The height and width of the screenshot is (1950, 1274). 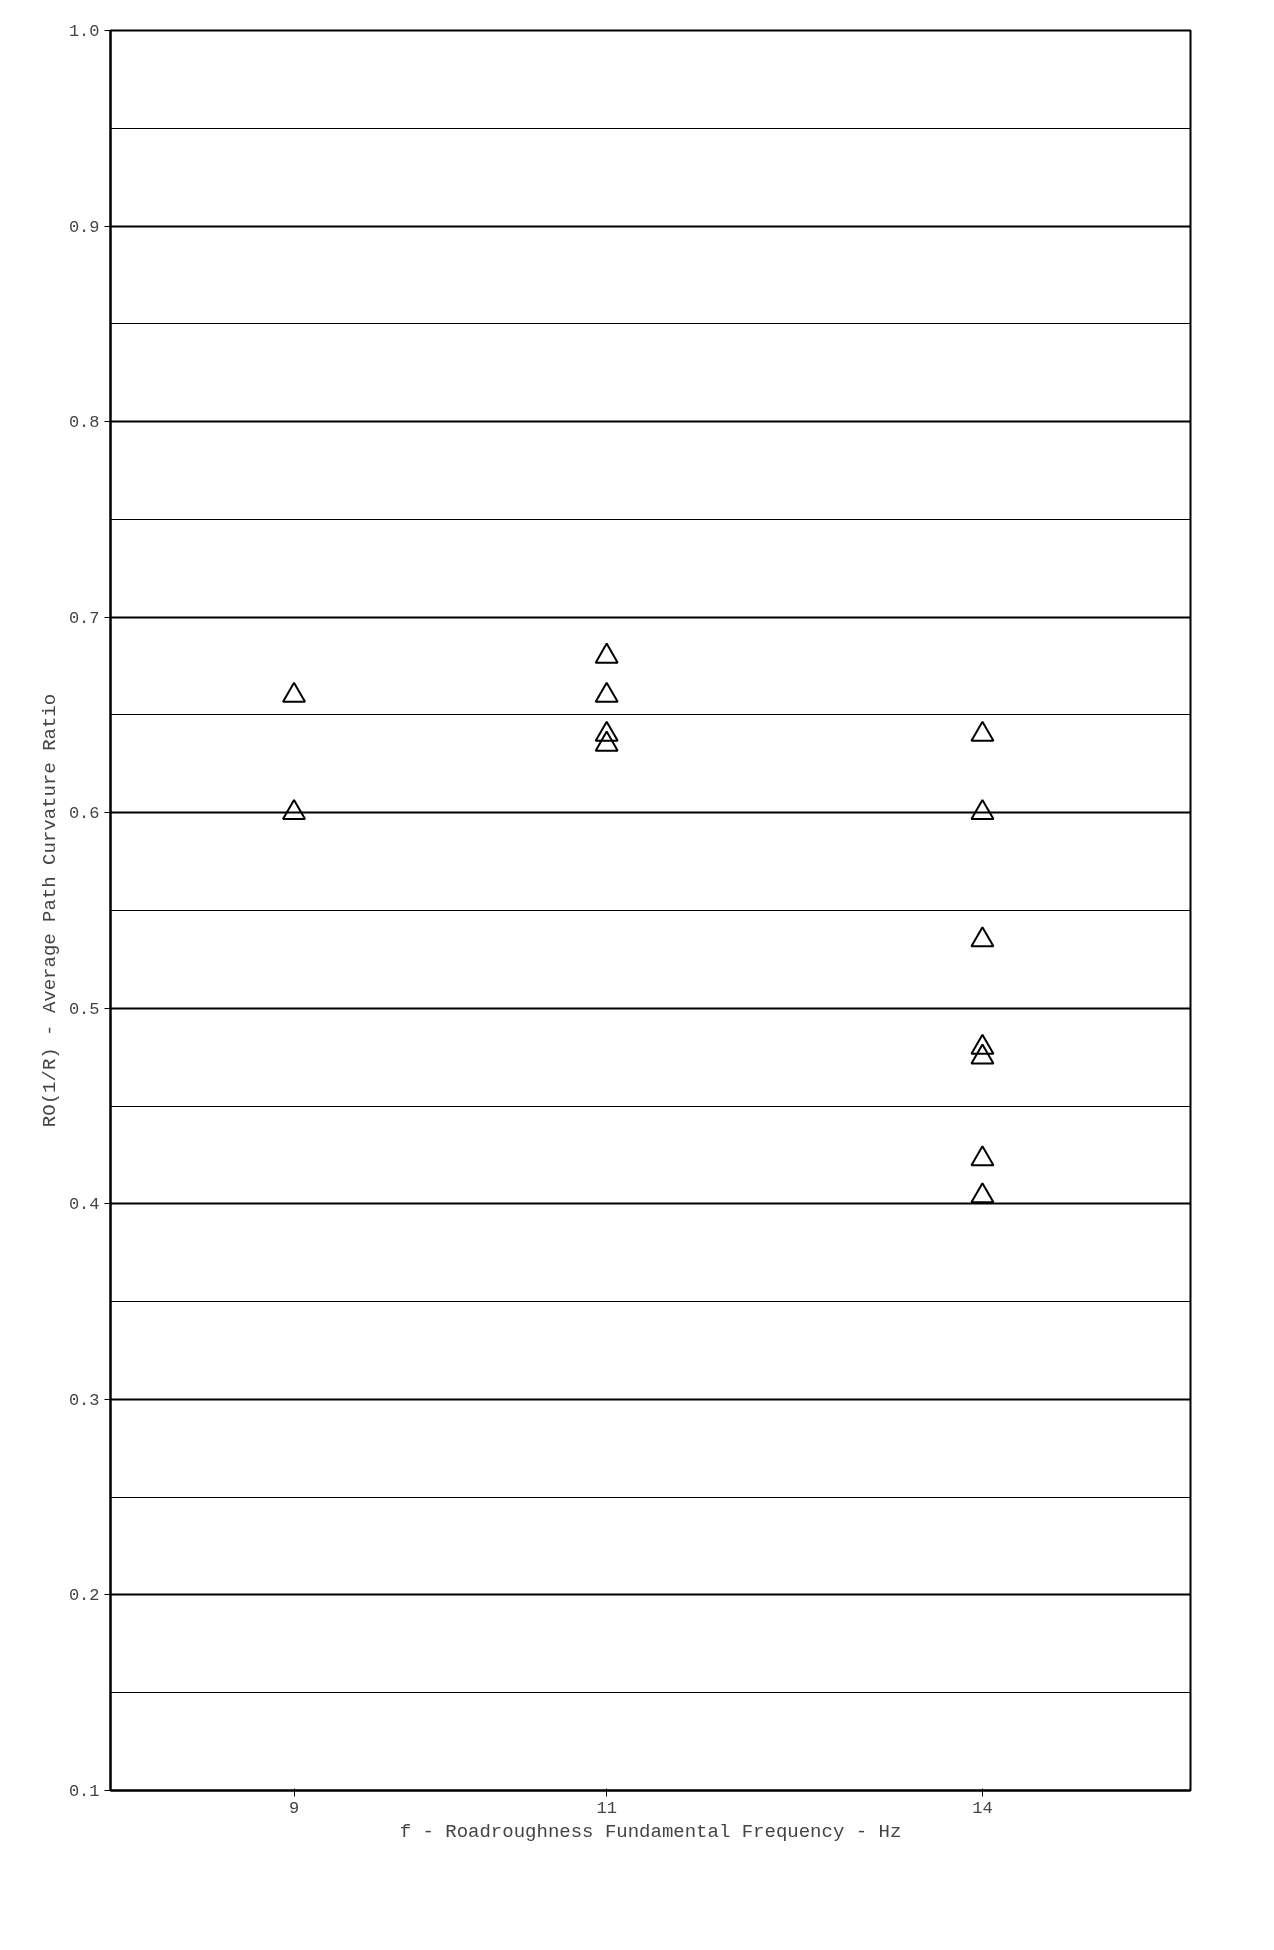 I want to click on y-tick-label: 0.6, so click(x=84, y=814).